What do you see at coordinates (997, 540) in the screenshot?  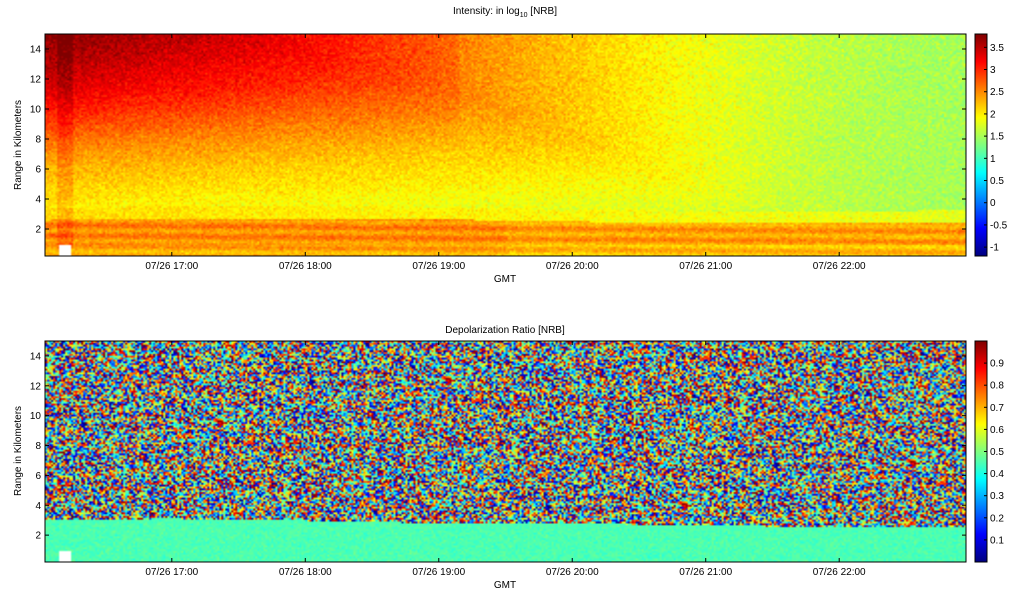 I see `colorbar-tick-label: 0.1` at bounding box center [997, 540].